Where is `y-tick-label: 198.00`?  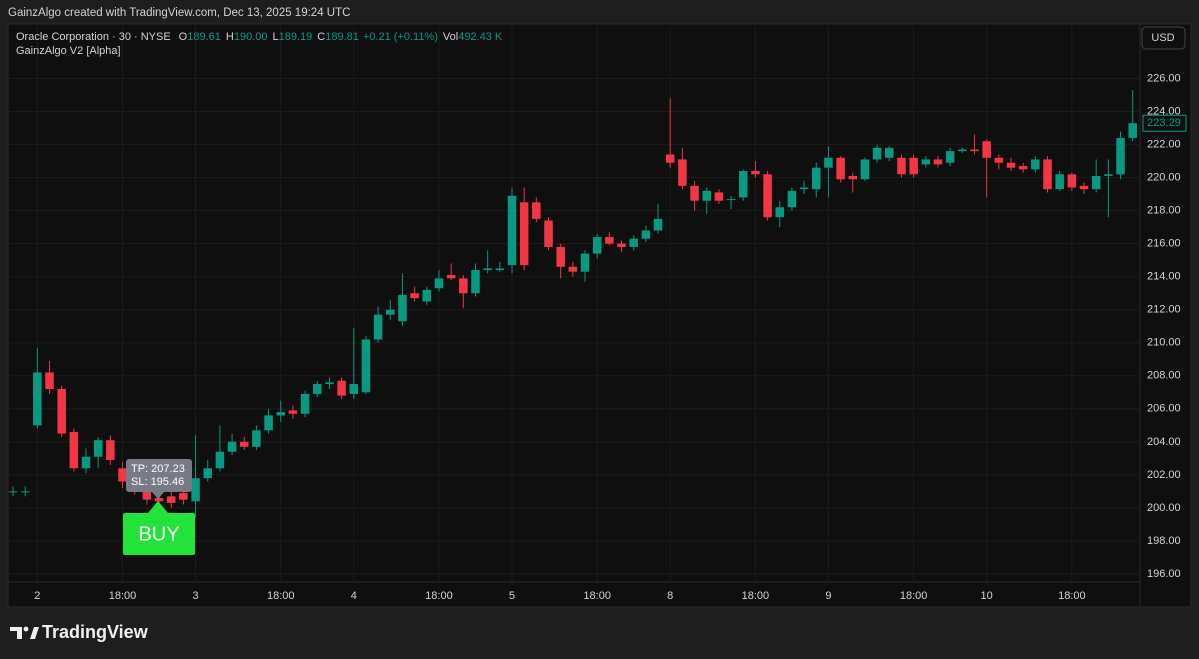
y-tick-label: 198.00 is located at coordinates (1164, 541).